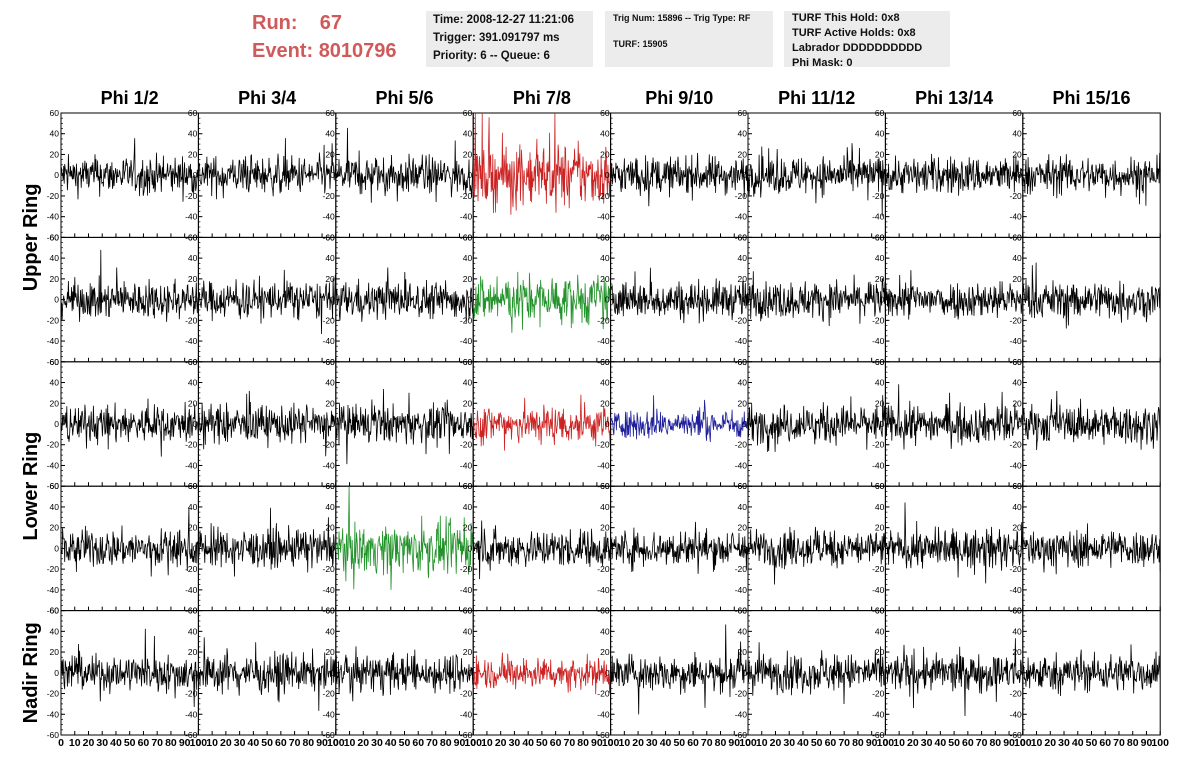 This screenshot has width=1196, height=772. Describe the element at coordinates (404, 98) in the screenshot. I see `column-header: Phi 5/6` at that location.